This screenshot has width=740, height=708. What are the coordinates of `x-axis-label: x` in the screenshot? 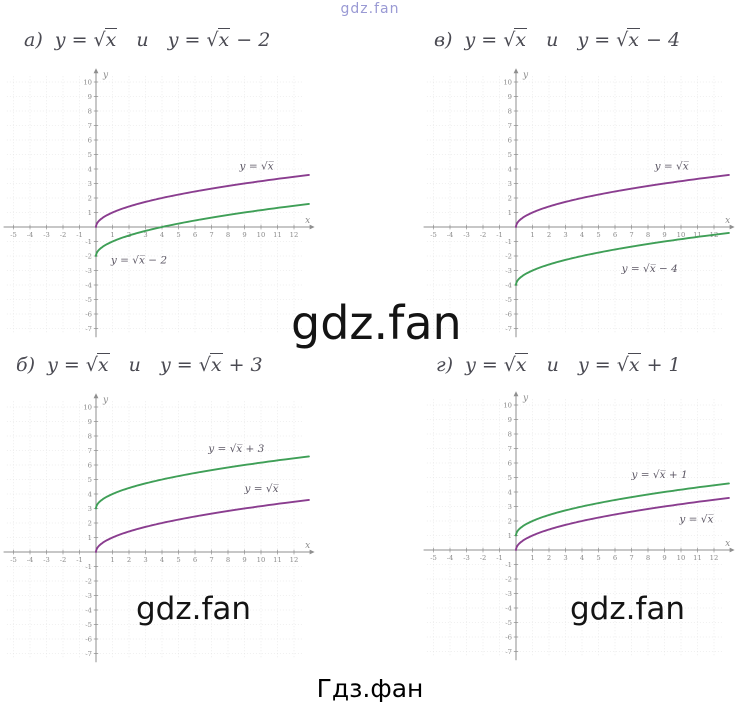 It's located at (307, 221).